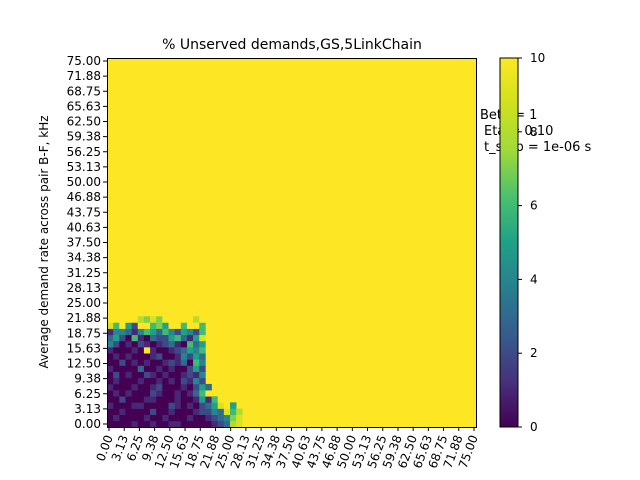  Describe the element at coordinates (84, 152) in the screenshot. I see `y-tick-label: 56.25` at that location.